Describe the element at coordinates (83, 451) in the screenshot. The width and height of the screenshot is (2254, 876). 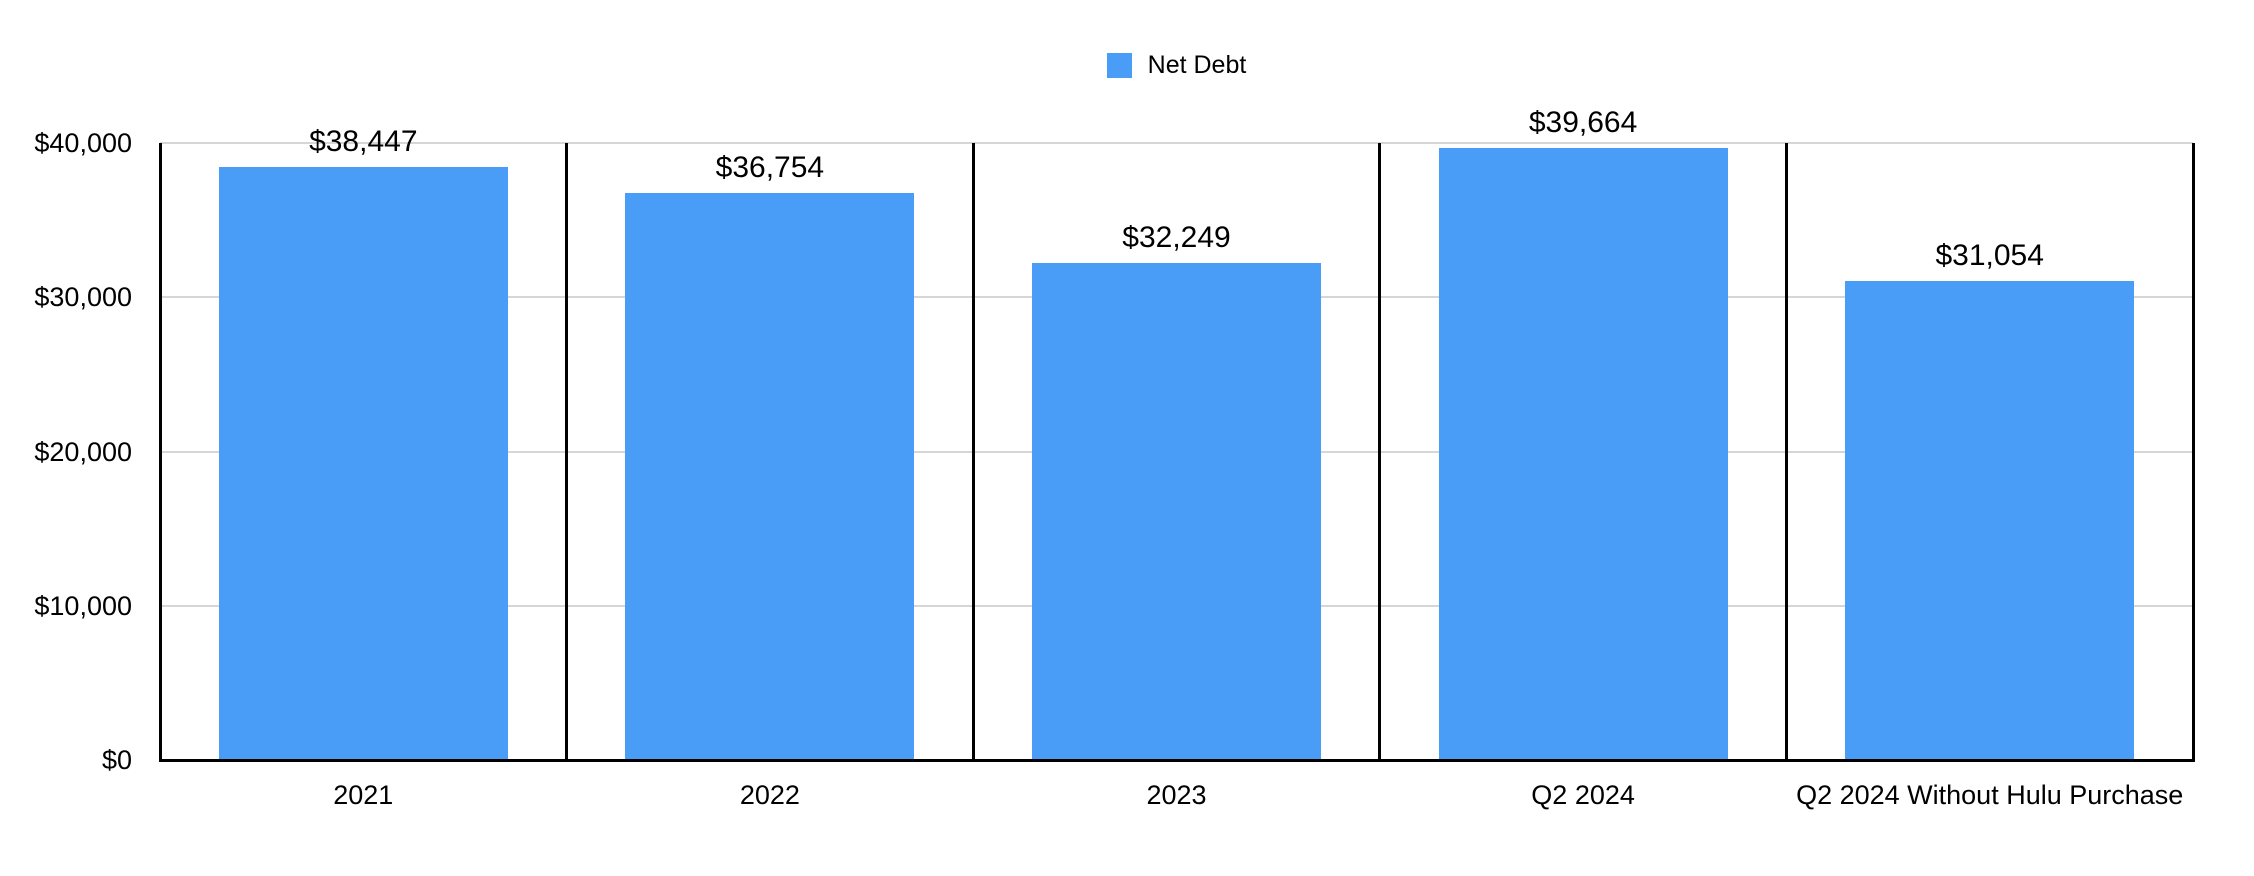
I see `y-axis-tick-label: $20,000` at that location.